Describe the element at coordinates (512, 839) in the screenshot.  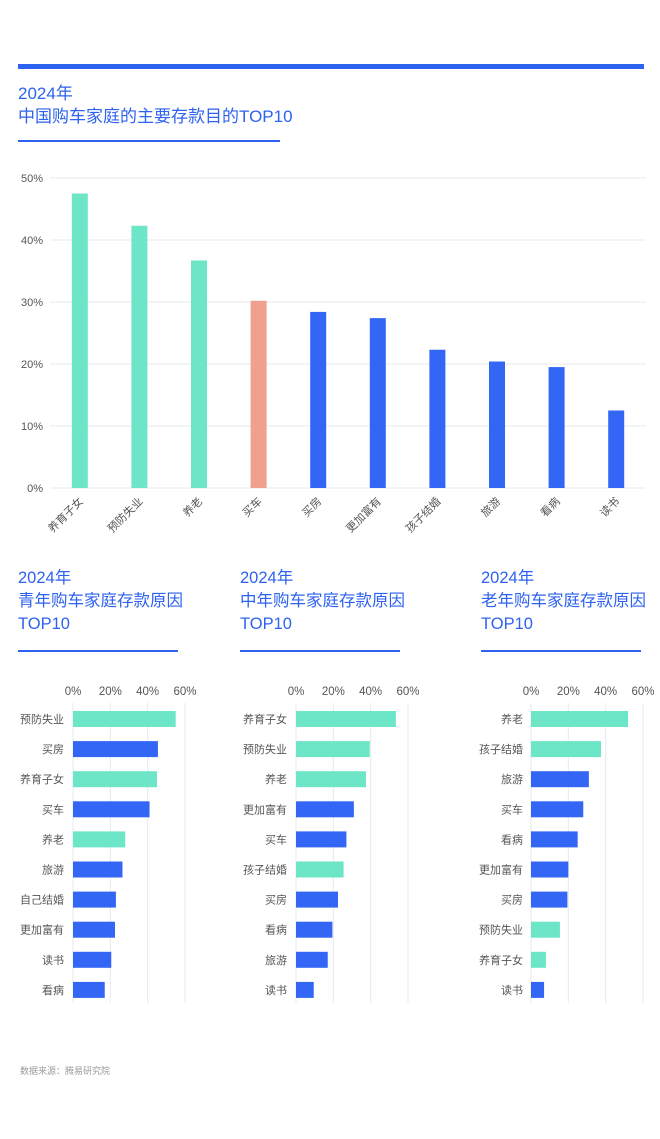
I see `elderly-category-label: 看病` at that location.